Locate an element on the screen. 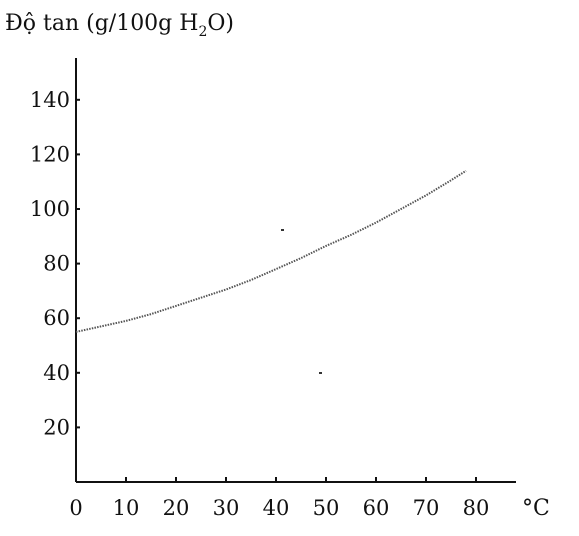 The image size is (579, 536). y-axis-title: Độ tan (g/100g H2O) is located at coordinates (119, 25).